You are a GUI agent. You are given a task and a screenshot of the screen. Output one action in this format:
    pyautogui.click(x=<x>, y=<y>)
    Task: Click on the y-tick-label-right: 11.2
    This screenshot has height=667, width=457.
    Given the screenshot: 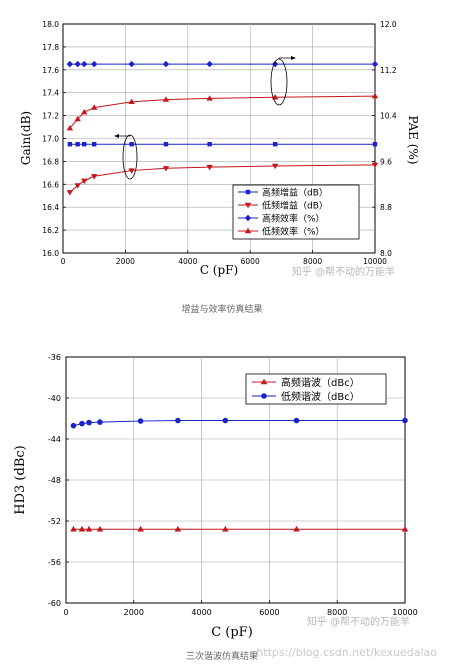 What is the action you would take?
    pyautogui.click(x=388, y=70)
    